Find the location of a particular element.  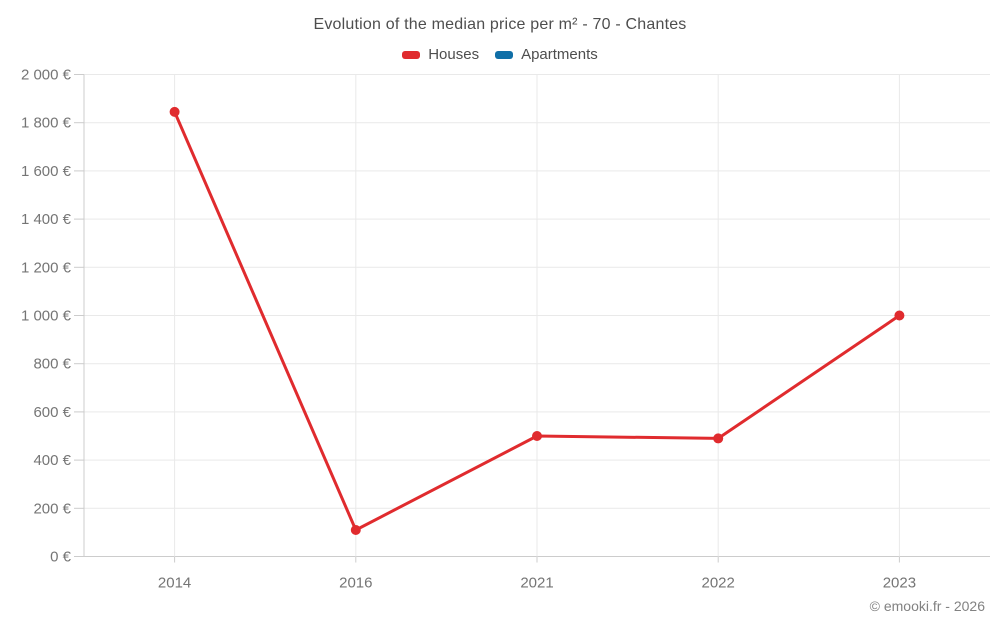

legend: Houses Apartments is located at coordinates (500, 54).